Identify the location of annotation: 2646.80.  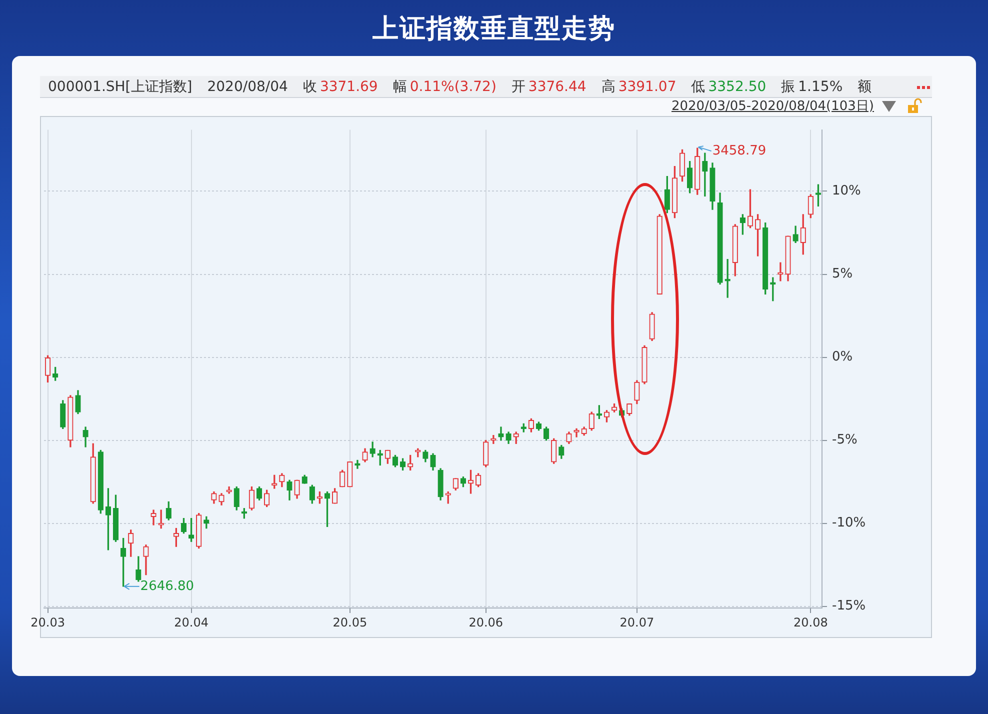
(167, 586).